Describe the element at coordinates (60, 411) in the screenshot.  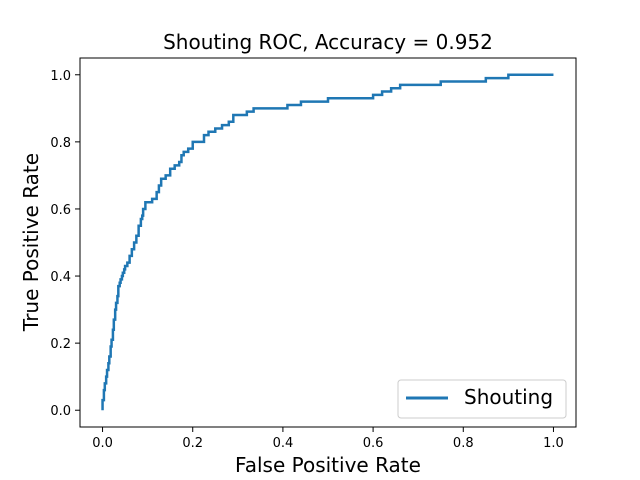
I see `y-tick-label: 0.0` at that location.